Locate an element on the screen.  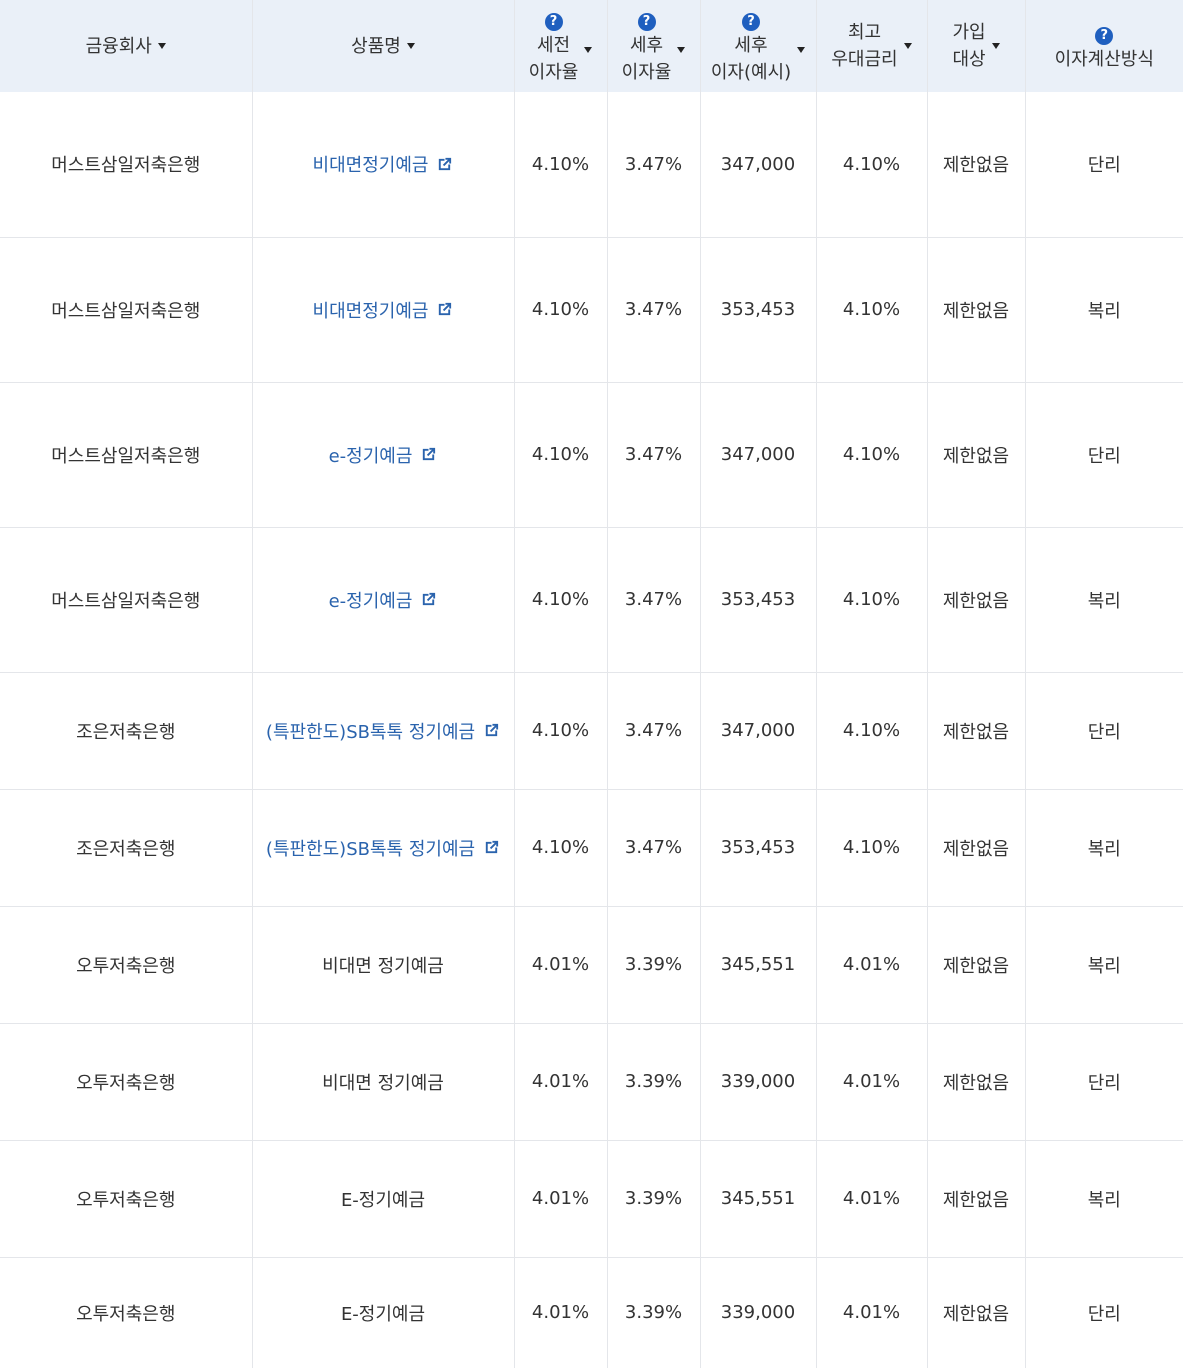
post-tax-interest-cell-text: 339,000 is located at coordinates (758, 1081).